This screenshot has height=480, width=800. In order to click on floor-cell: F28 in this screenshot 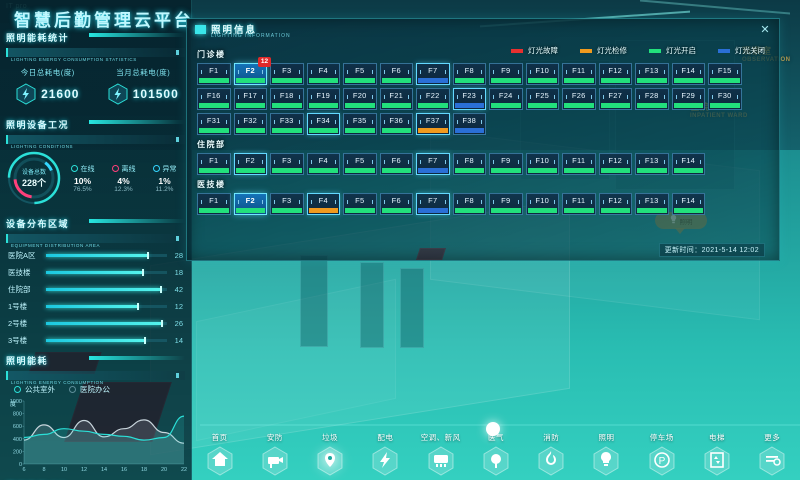, I will do `click(652, 99)`.